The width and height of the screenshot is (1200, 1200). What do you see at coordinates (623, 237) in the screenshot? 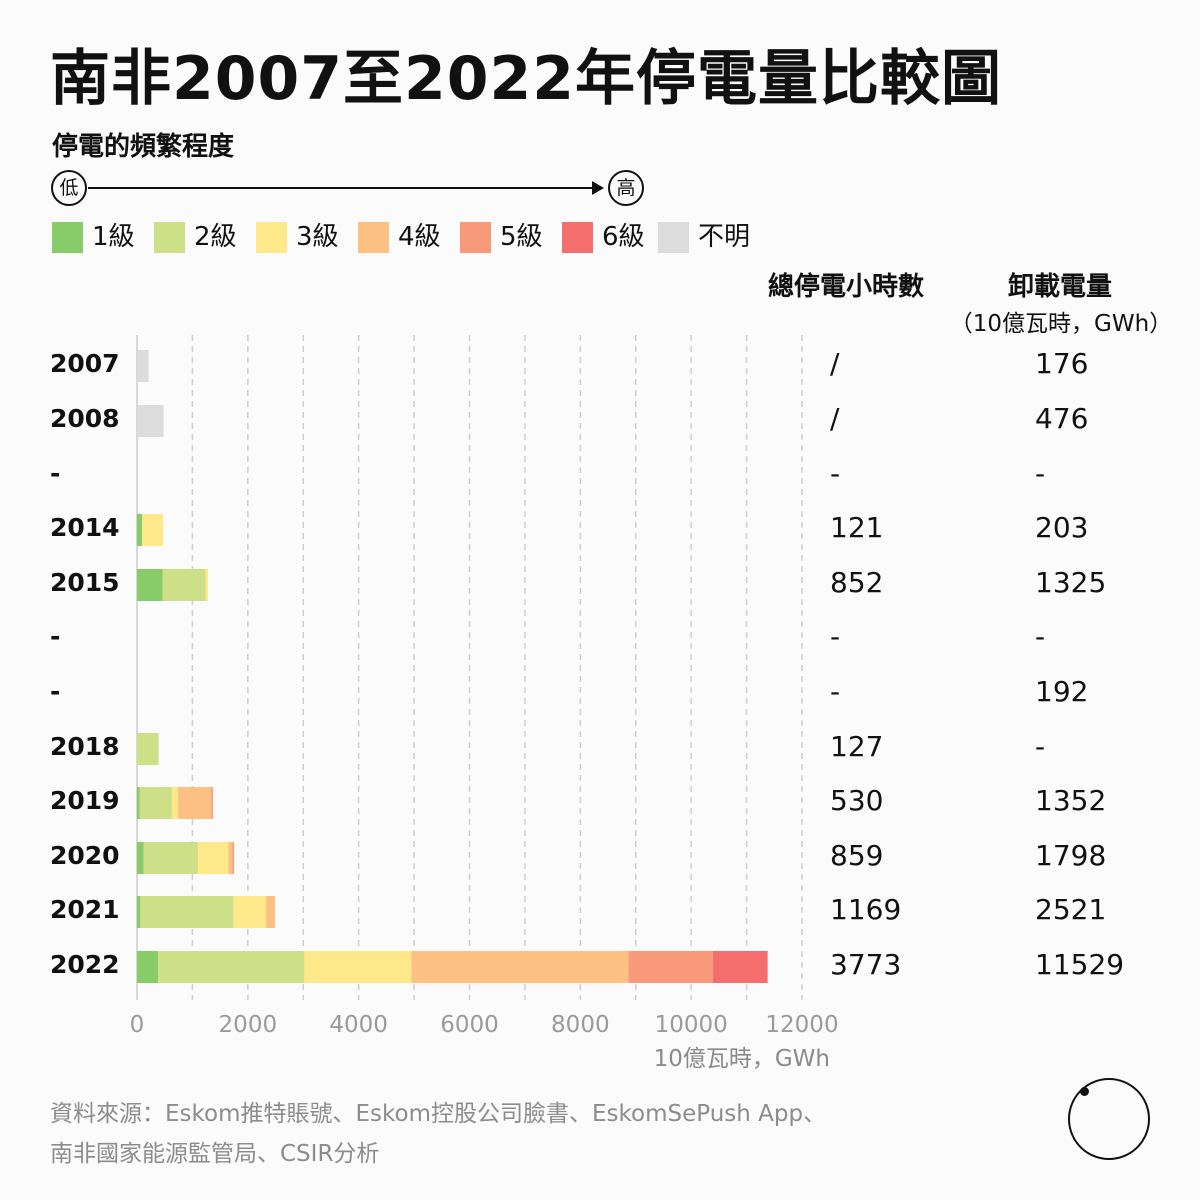
I see `legend-label: 6級` at bounding box center [623, 237].